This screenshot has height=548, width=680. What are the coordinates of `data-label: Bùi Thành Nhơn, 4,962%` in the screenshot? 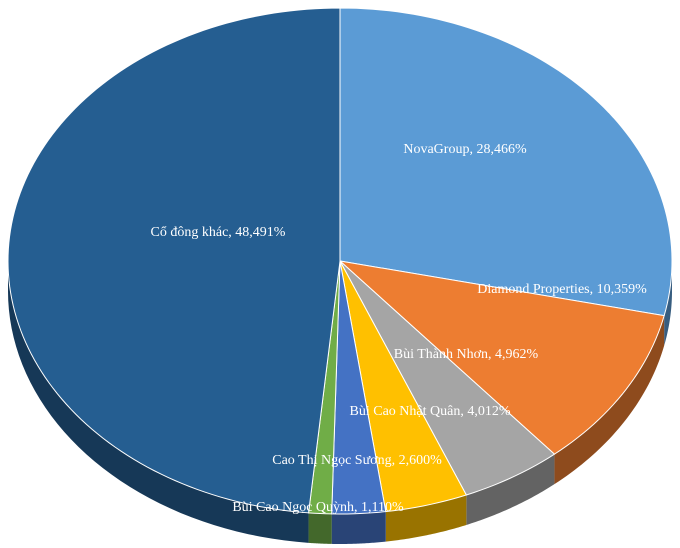 It's located at (466, 354).